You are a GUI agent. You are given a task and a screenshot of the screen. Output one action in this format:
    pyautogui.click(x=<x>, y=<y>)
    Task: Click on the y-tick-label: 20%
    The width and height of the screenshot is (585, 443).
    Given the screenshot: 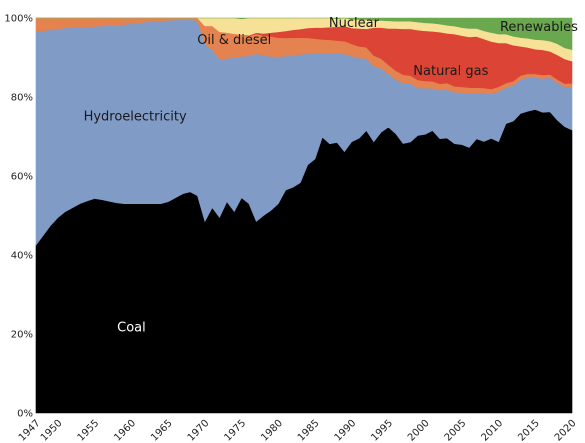 What is the action you would take?
    pyautogui.click(x=22, y=335)
    